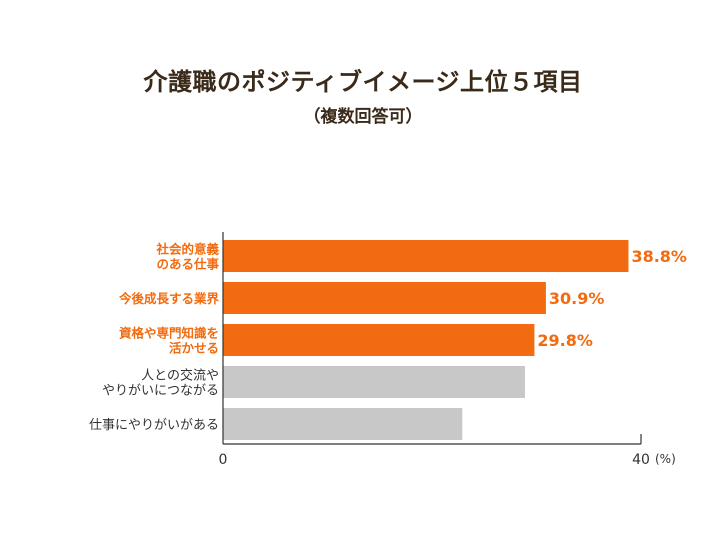 This screenshot has height=545, width=726. I want to click on category-label-4: 人との交流ややりがいにつながる, so click(160, 383).